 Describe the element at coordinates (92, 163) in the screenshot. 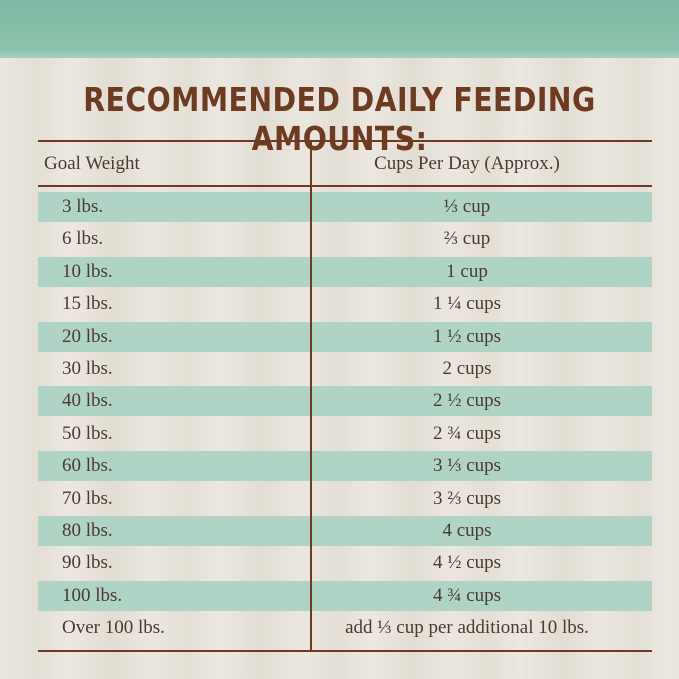

I see `column-header: Goal Weight` at that location.